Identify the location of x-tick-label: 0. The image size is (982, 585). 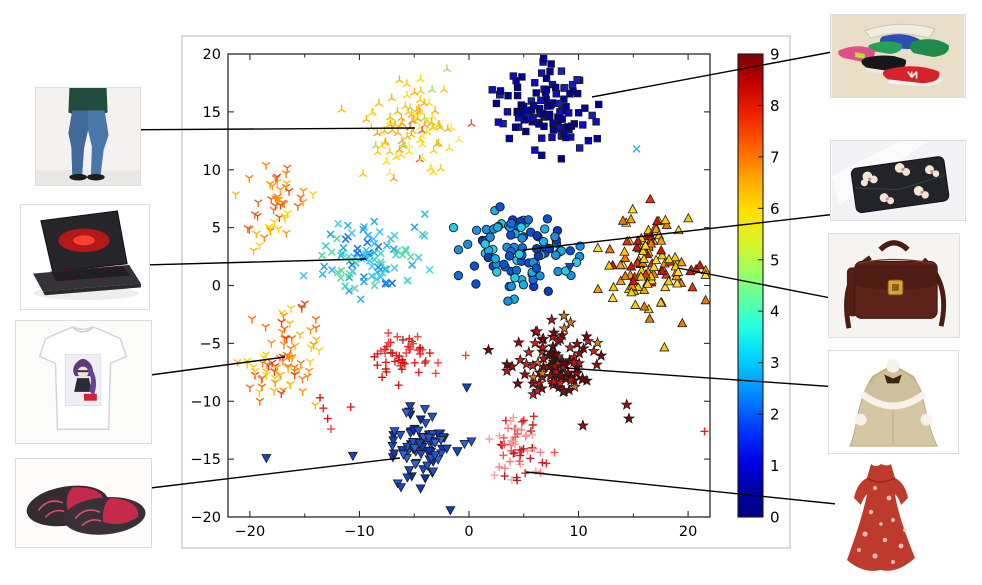
(468, 532).